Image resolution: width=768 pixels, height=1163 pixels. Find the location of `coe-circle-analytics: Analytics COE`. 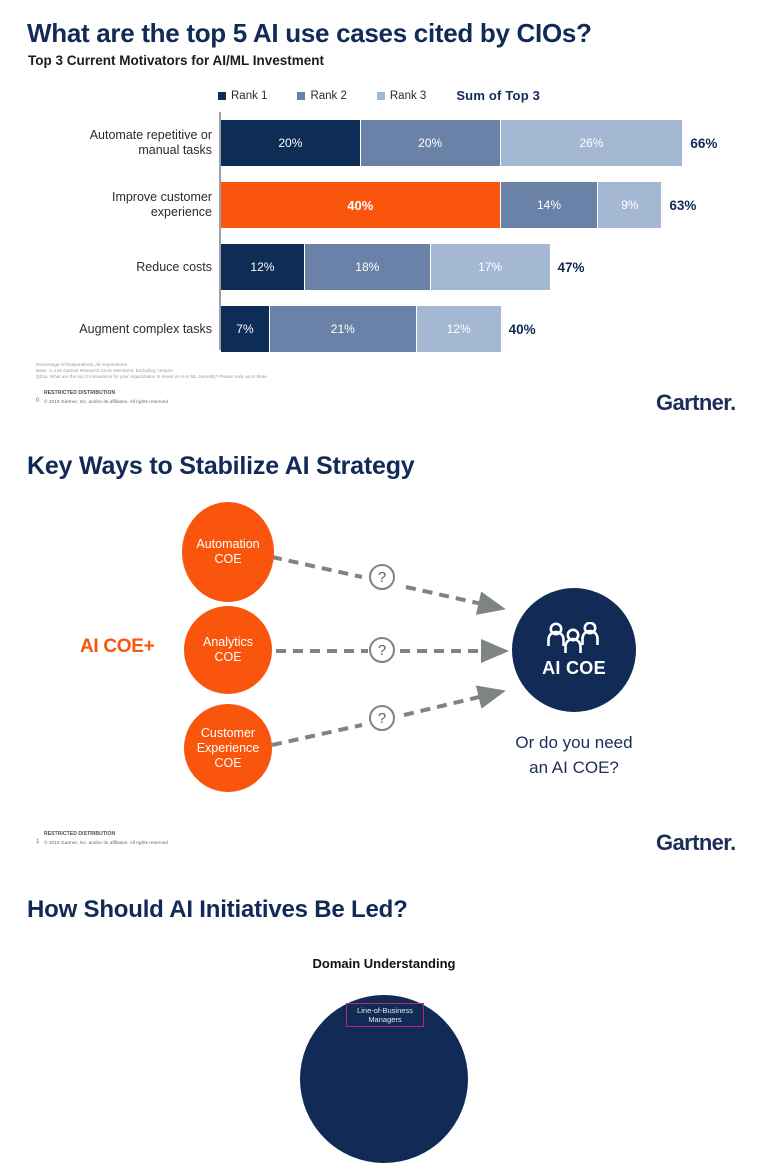

coe-circle-analytics: Analytics COE is located at coordinates (228, 650).